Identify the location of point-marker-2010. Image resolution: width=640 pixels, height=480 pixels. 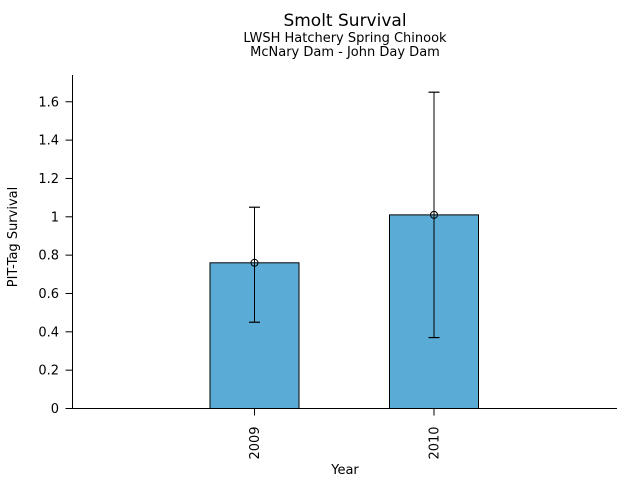
(434, 214).